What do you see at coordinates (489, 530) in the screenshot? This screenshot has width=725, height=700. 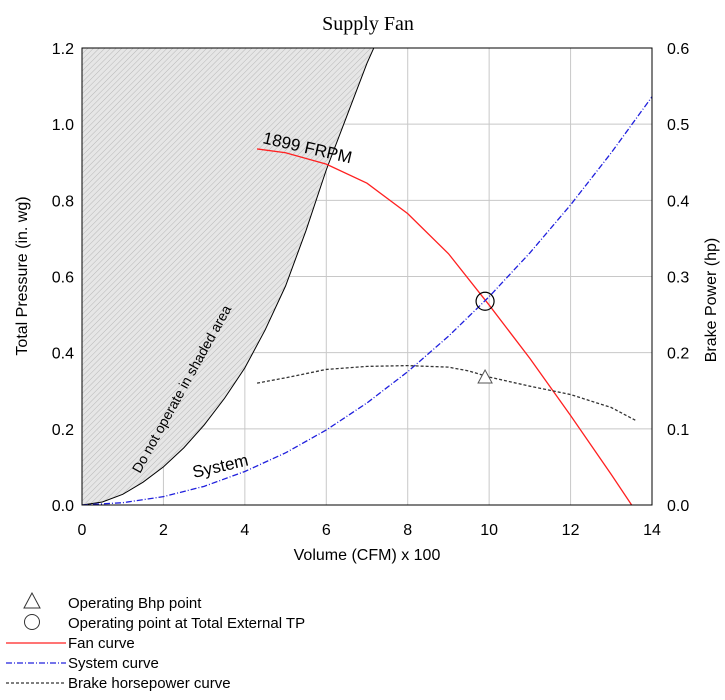 I see `x-tick-label: 10` at bounding box center [489, 530].